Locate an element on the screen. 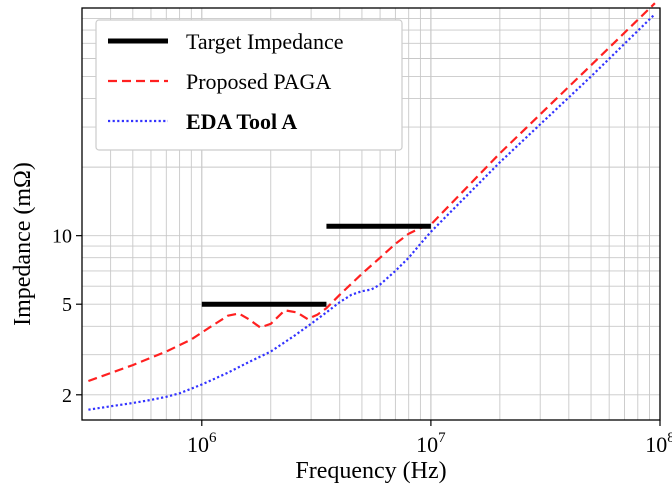  x-tick-label: 10⁸ is located at coordinates (658, 443).